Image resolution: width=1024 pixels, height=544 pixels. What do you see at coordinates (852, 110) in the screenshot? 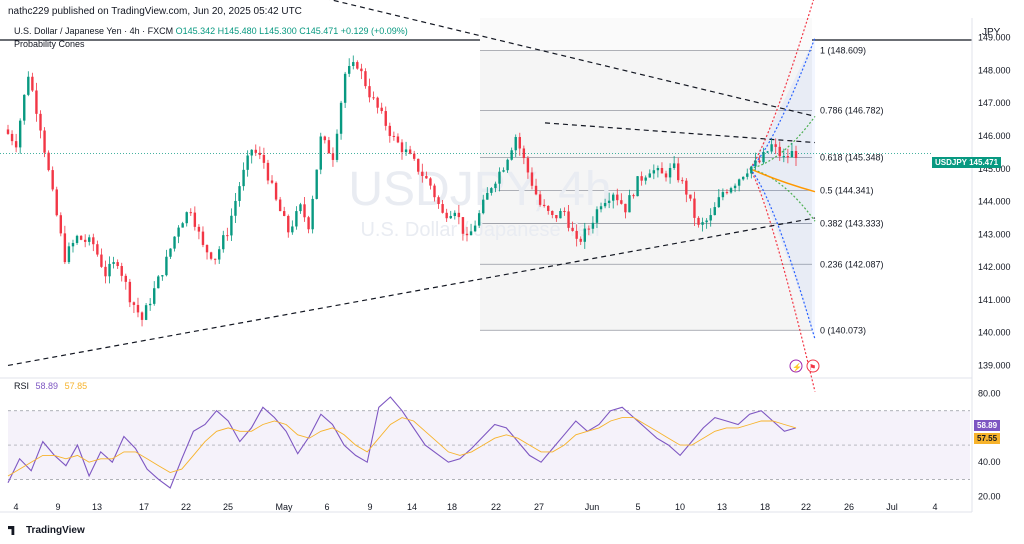
I see `fib-level-label: 0.786 (146.782)` at bounding box center [852, 110].